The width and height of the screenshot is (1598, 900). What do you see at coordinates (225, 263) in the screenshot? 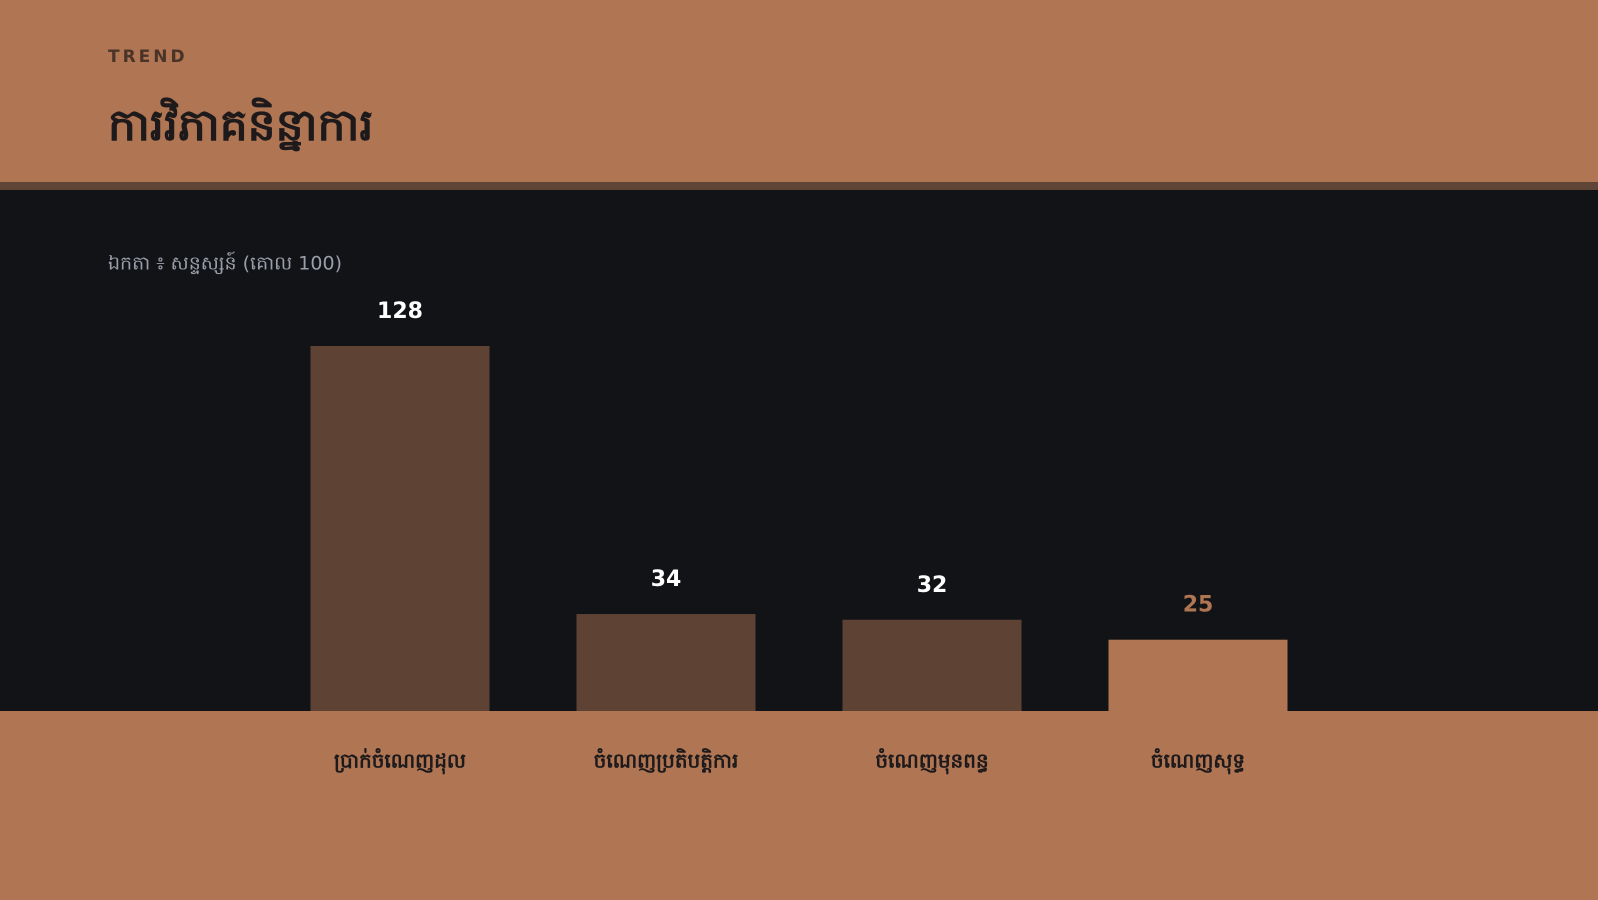
I see `subtitle: ឯកតា ៖ សន្ទស្សន៍ (គោល 100)` at bounding box center [225, 263].